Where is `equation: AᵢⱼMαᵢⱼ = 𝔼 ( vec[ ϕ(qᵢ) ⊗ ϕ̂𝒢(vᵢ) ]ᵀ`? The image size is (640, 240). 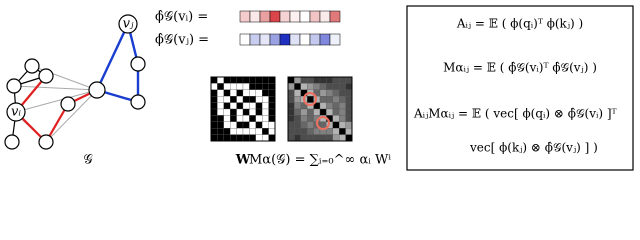 equation: AᵢⱼMαᵢⱼ = 𝔼 ( vec[ ϕ(qᵢ) ⊗ ϕ̂𝒢(vᵢ) ]ᵀ is located at coordinates (515, 114).